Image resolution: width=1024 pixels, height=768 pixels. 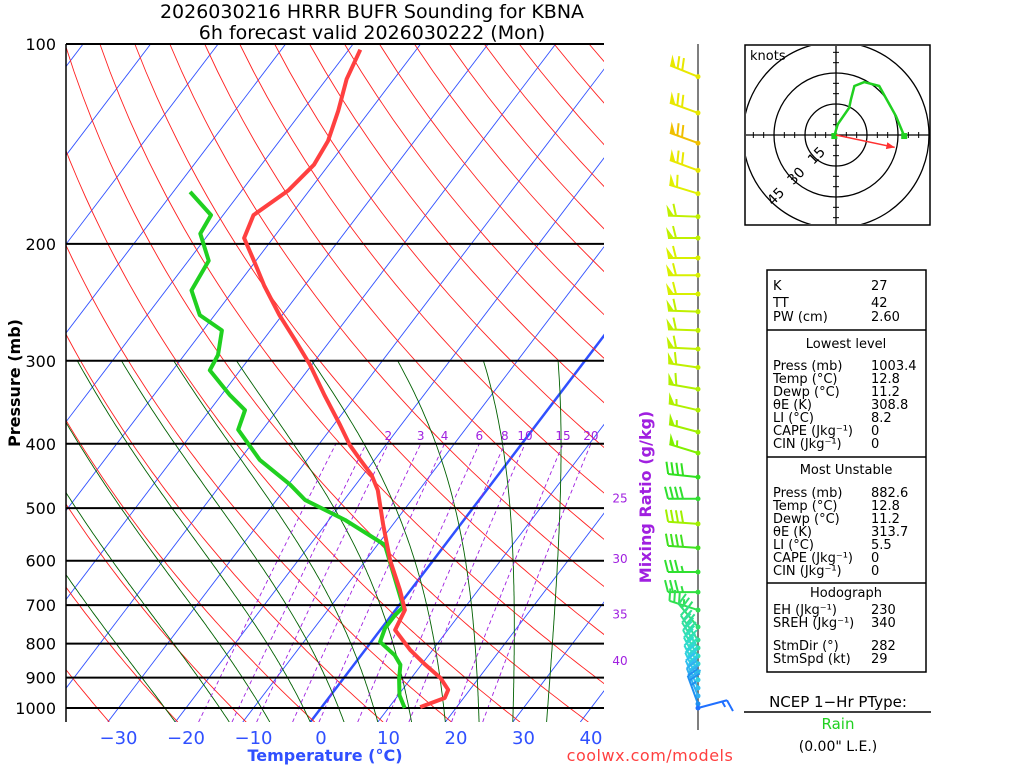 I want to click on stat-value: 12.8, so click(x=885, y=506).